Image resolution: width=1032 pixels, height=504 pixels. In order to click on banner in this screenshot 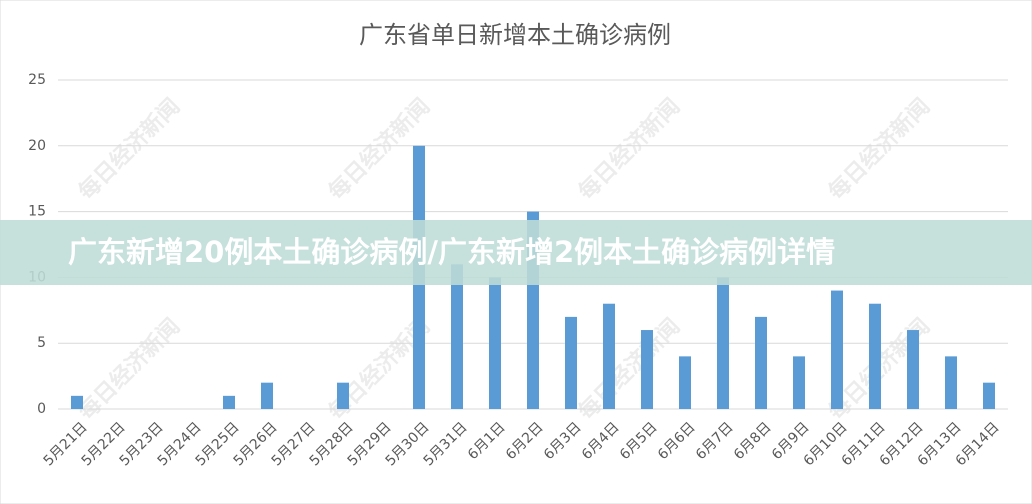, I will do `click(516, 252)`.